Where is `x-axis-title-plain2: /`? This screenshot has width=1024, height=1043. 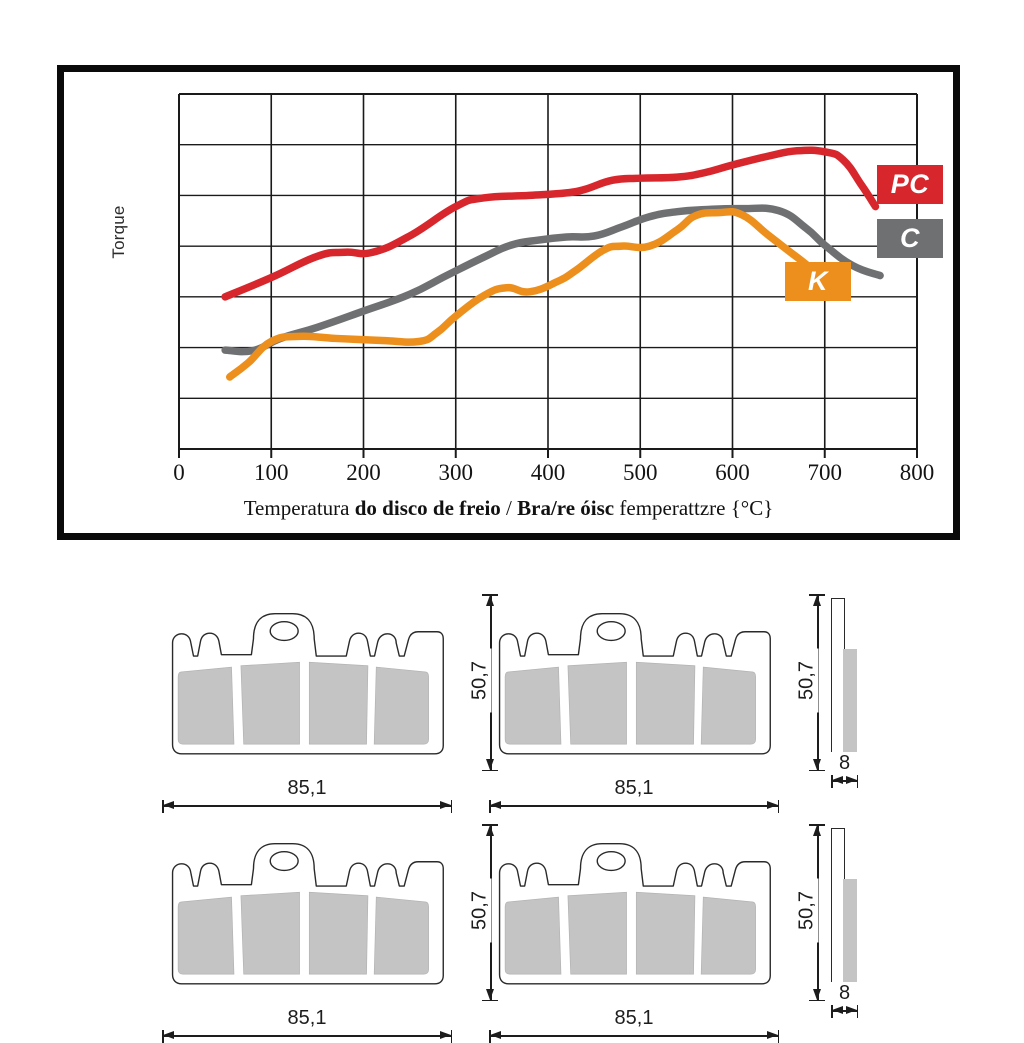
x-axis-title-plain2: / is located at coordinates (509, 508).